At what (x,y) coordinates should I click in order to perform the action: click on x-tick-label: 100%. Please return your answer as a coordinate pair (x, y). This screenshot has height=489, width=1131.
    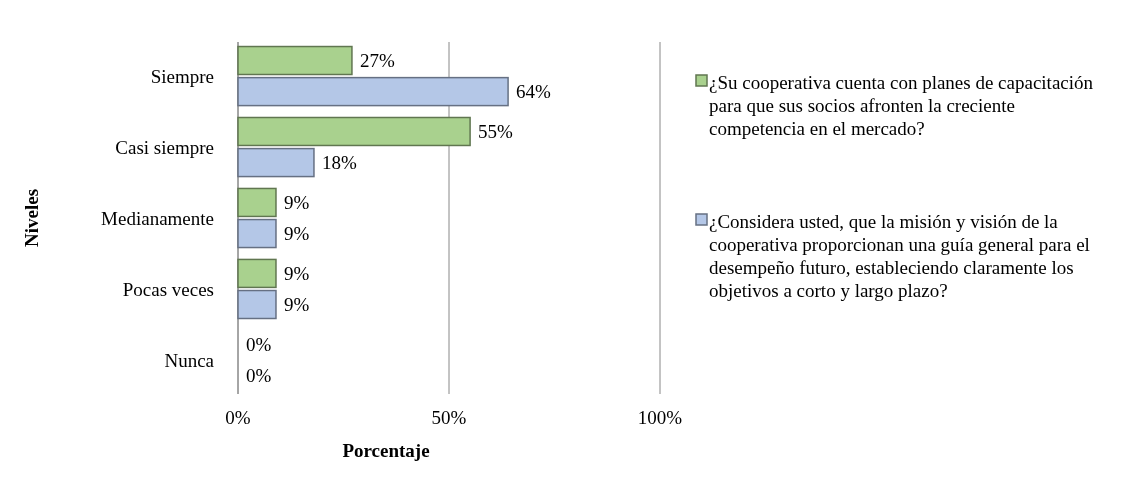
    Looking at the image, I should click on (660, 417).